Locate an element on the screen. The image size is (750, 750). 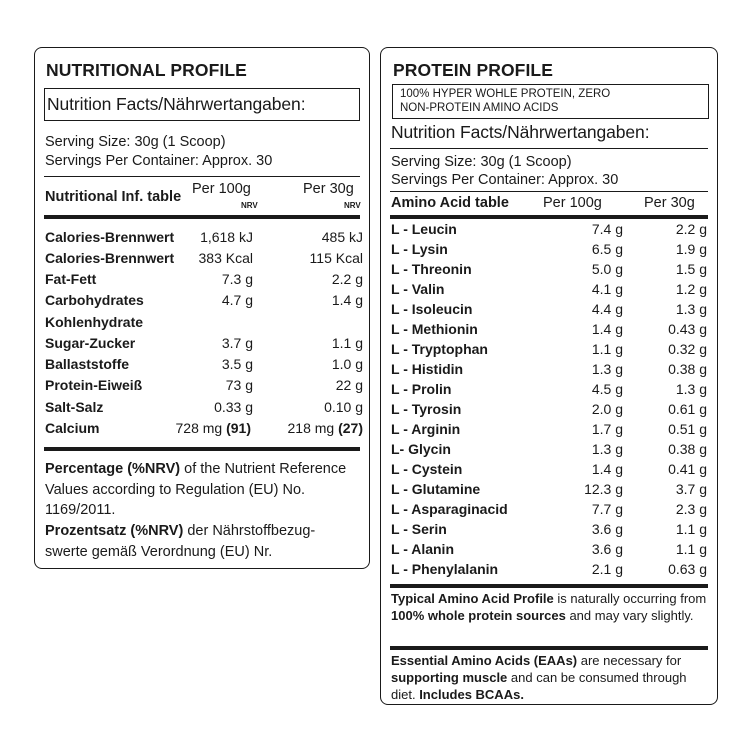
table-row: Protein-Eiweiß 73 g 22 g is located at coordinates (205, 385).